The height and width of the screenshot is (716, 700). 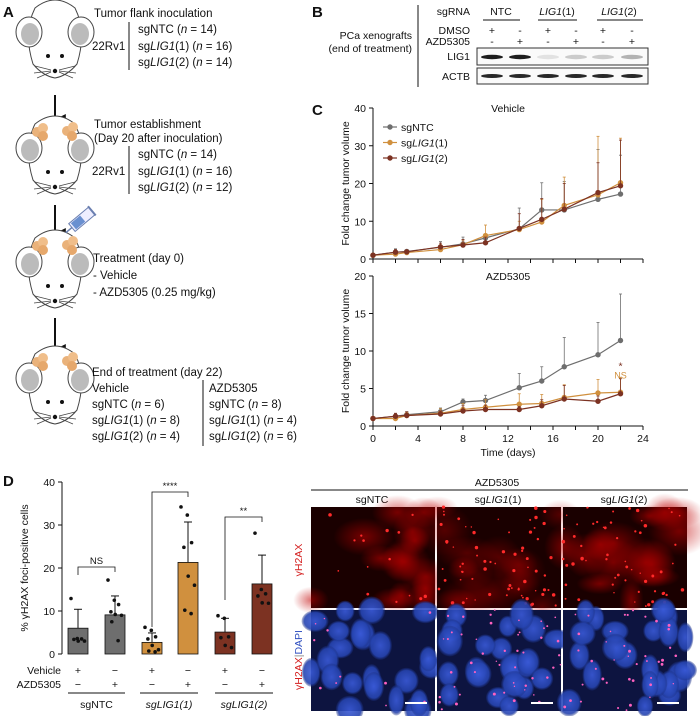 I want to click on group-label: sgLIG1(2), so click(x=244, y=705).